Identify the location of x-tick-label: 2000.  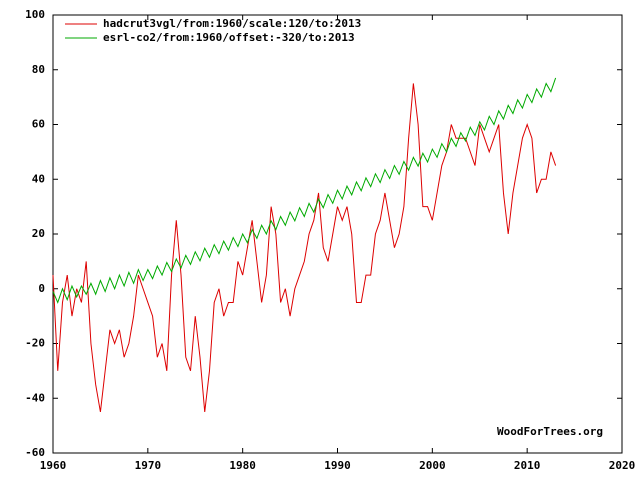
(432, 465).